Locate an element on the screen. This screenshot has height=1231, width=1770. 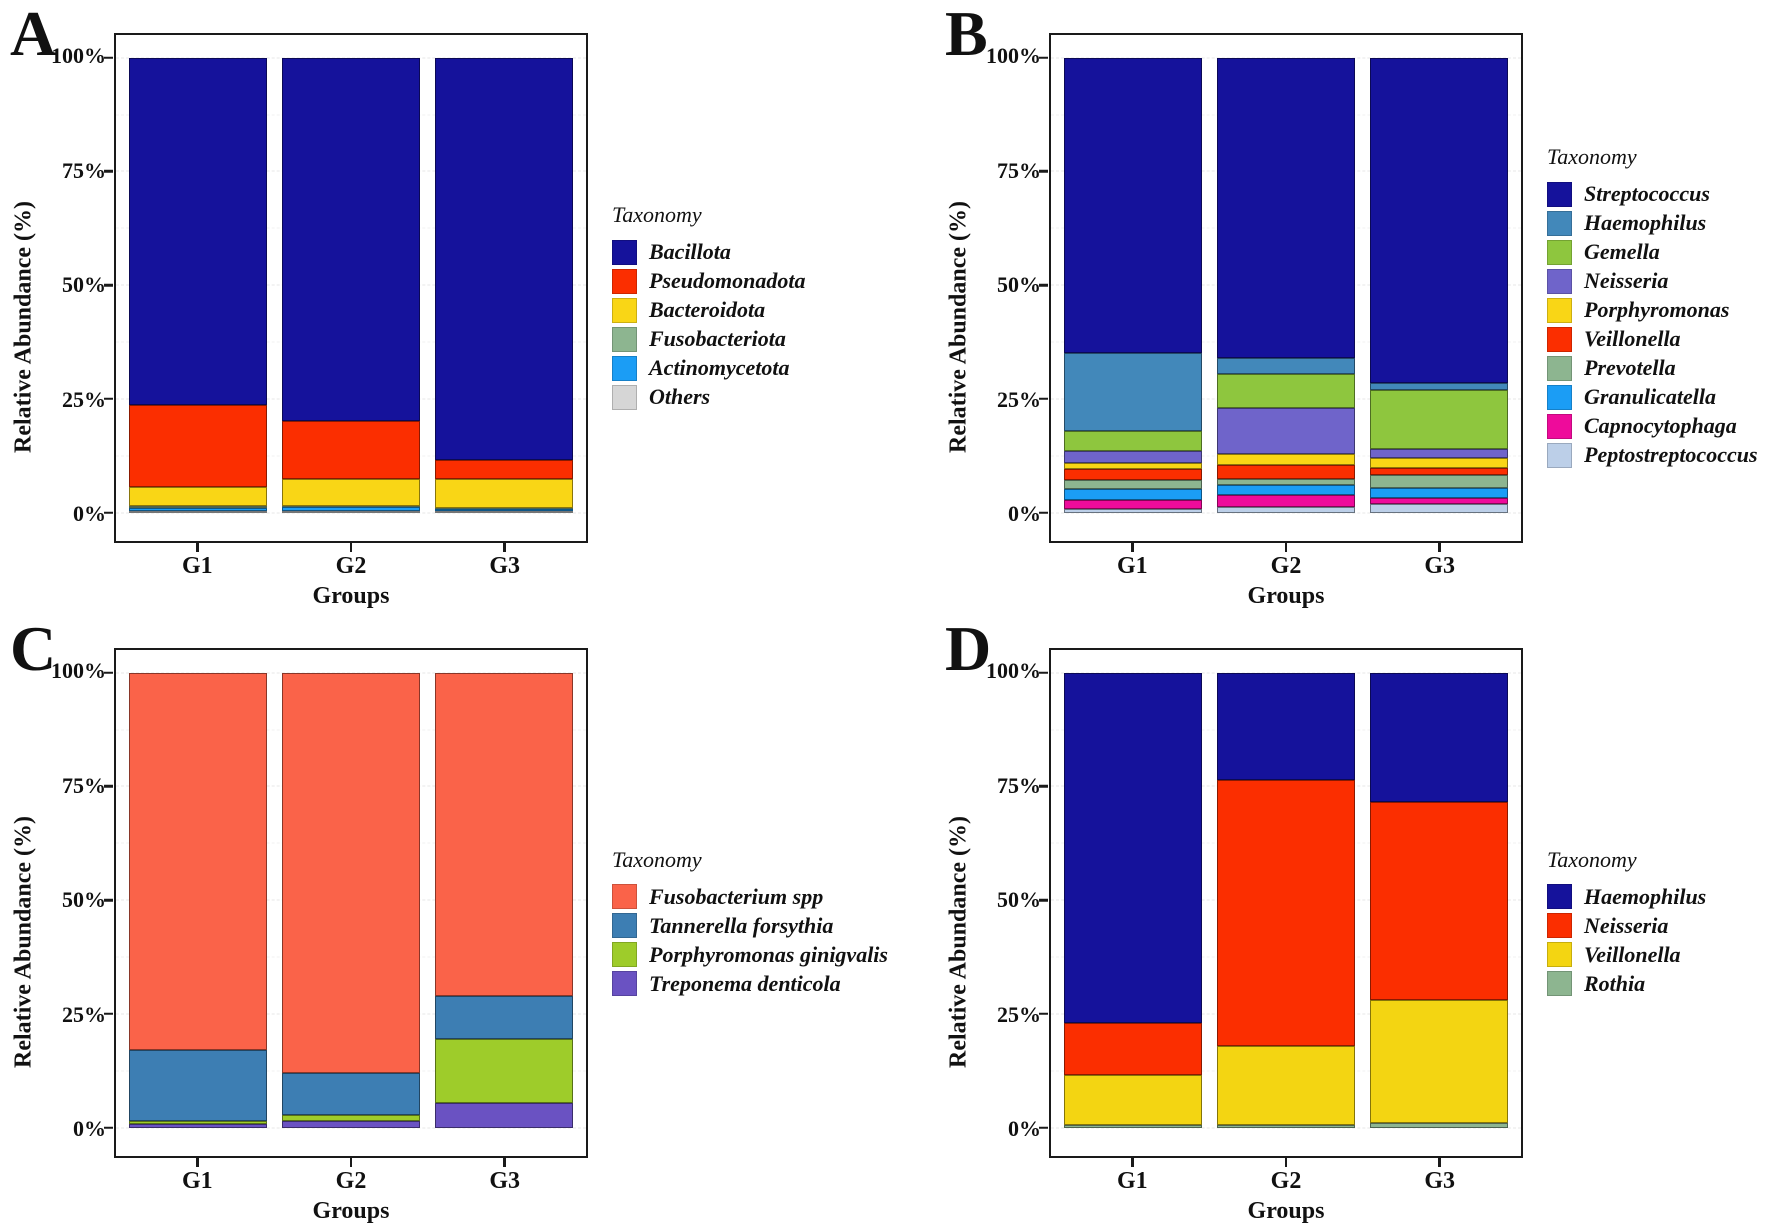
bar-slot-g2 is located at coordinates (351, 900).